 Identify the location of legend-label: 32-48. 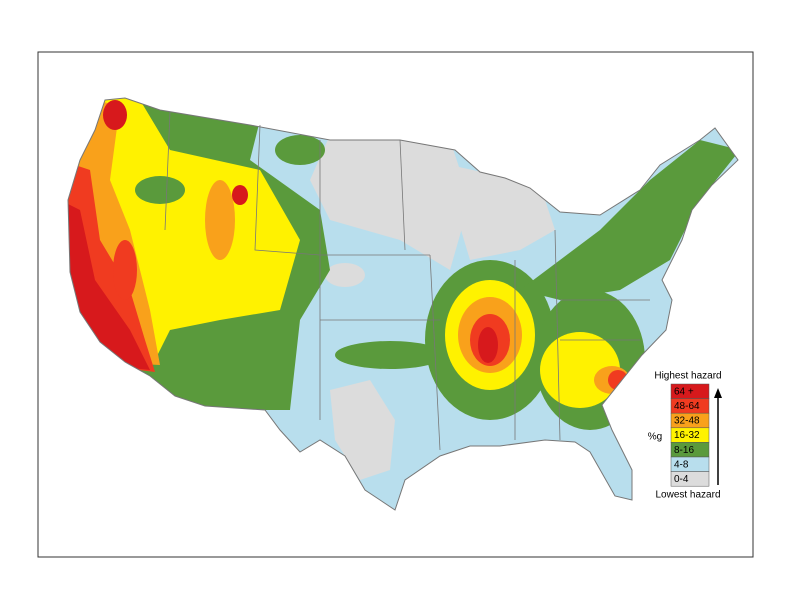
(687, 421).